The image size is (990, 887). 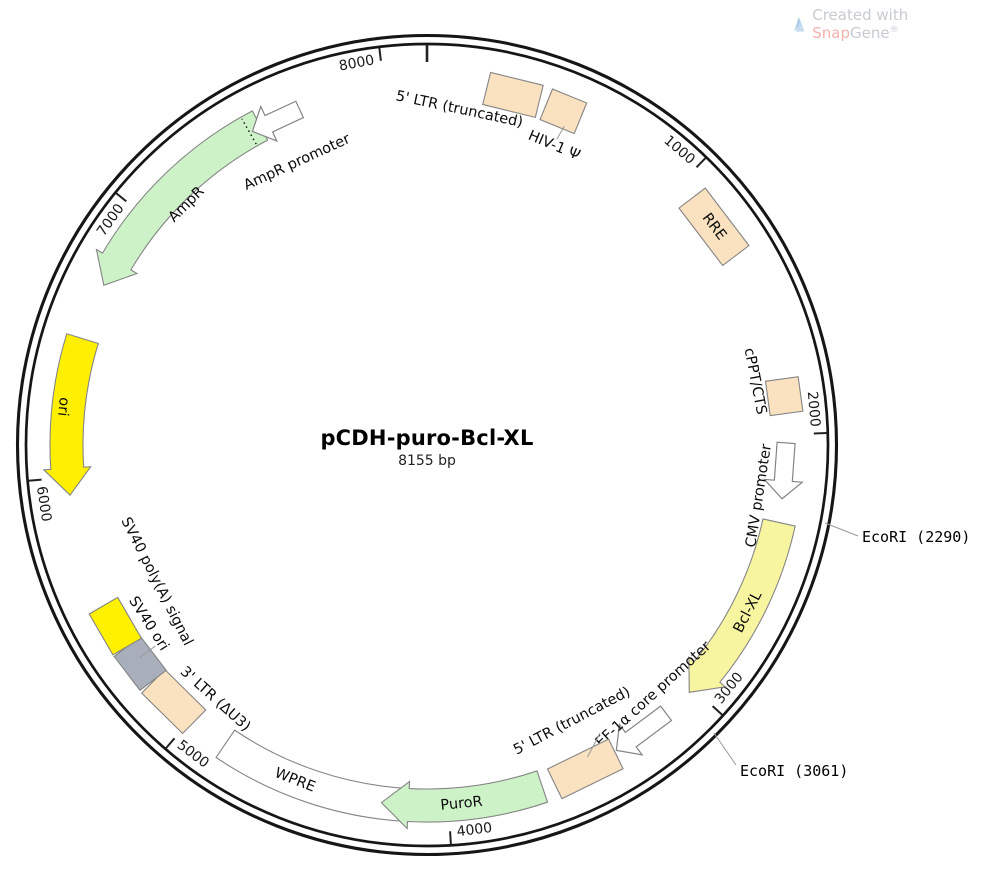 I want to click on feature-wpre, so click(x=312, y=775).